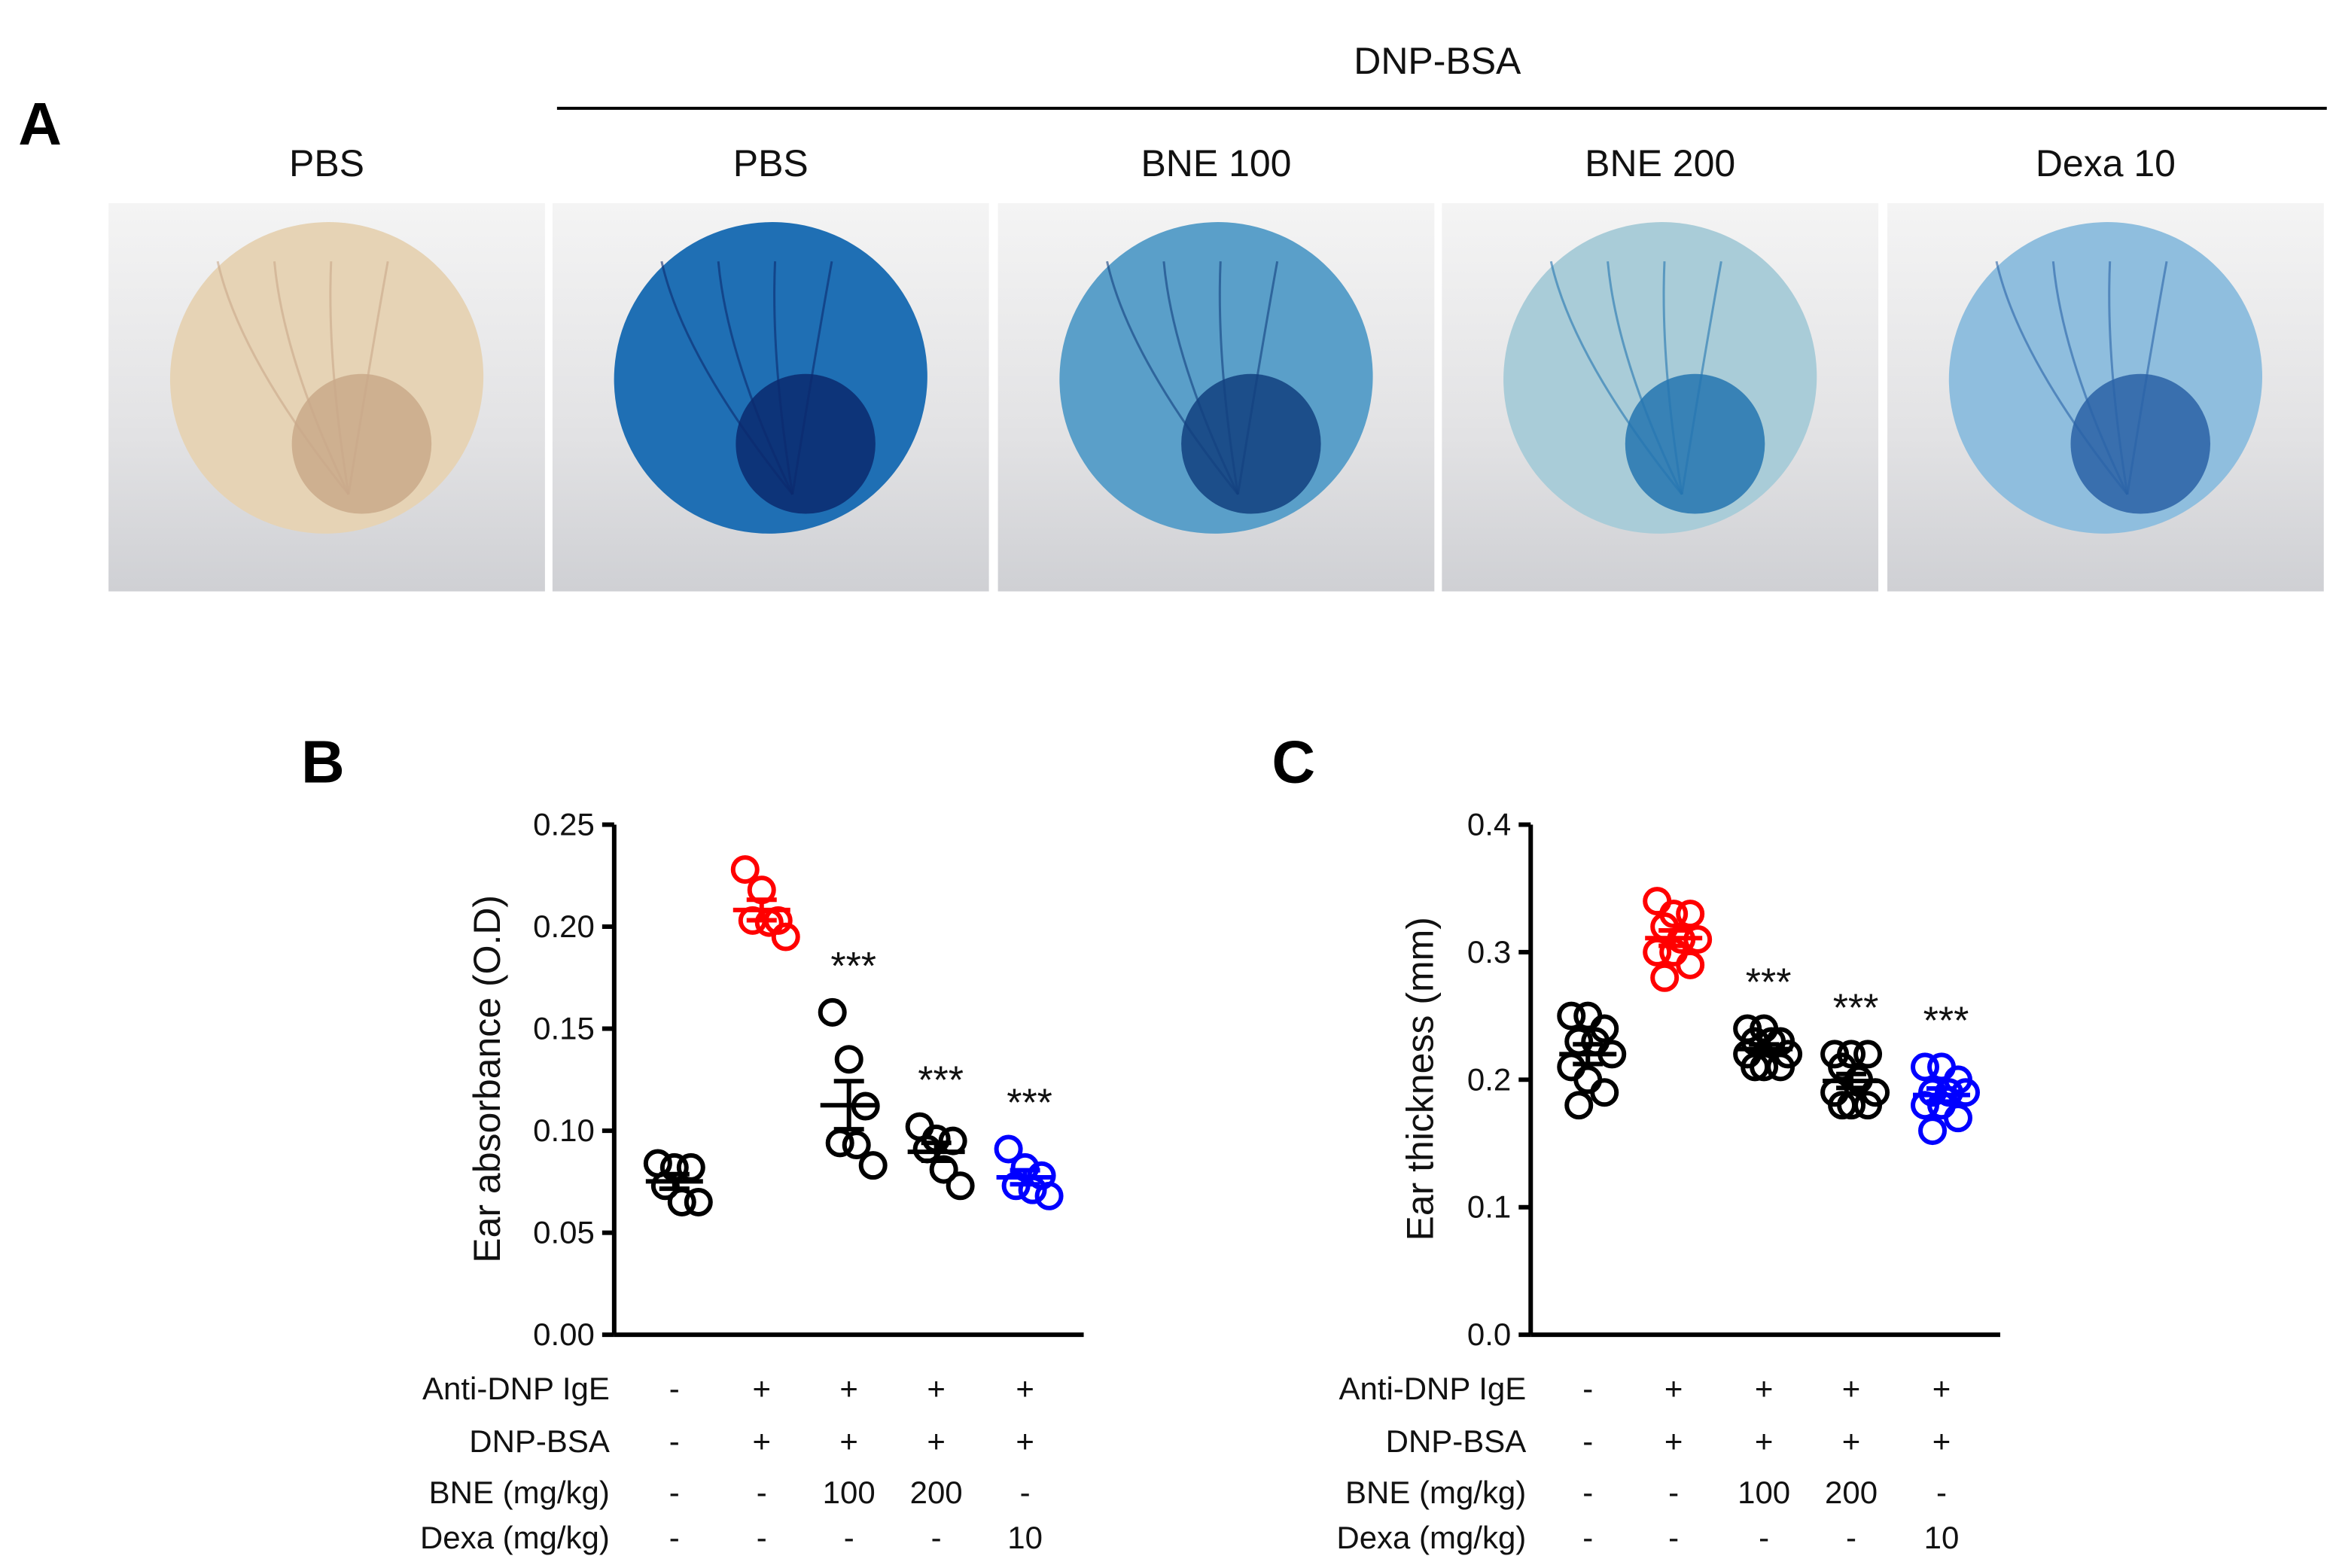  What do you see at coordinates (323, 762) in the screenshot?
I see `panel-letter: B` at bounding box center [323, 762].